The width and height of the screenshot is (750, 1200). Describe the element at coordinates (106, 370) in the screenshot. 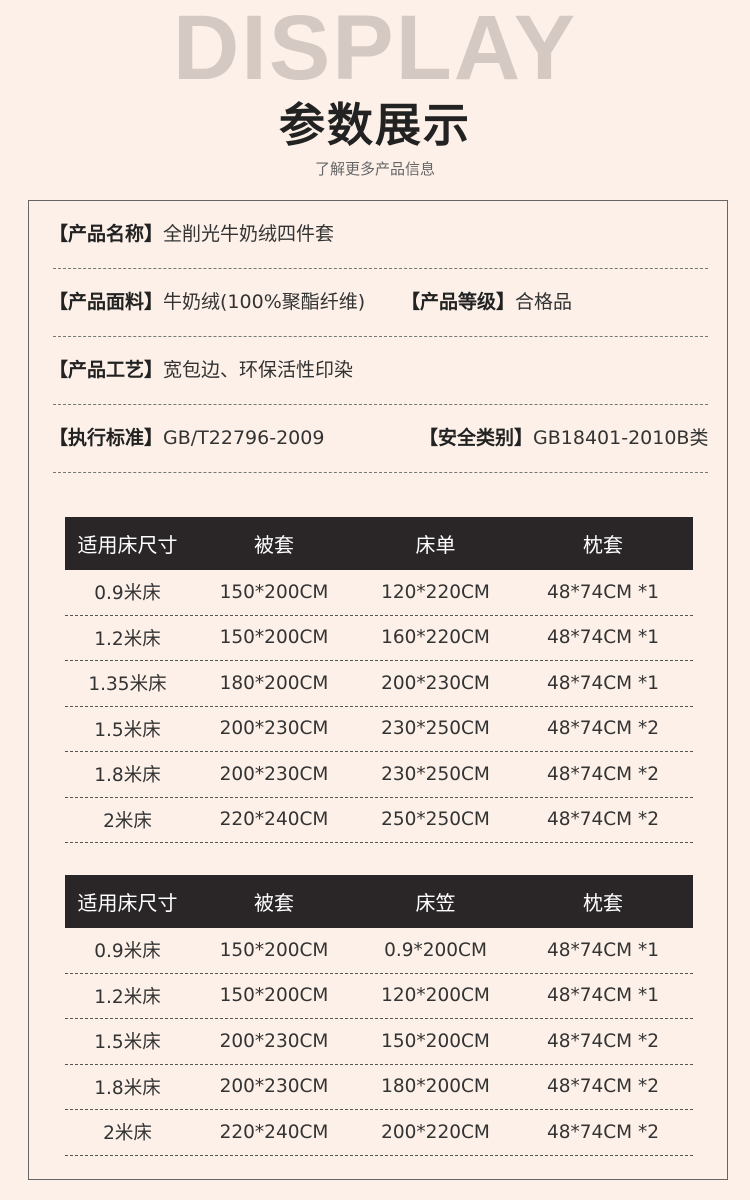

I see `info-label: 【产品工艺】` at that location.